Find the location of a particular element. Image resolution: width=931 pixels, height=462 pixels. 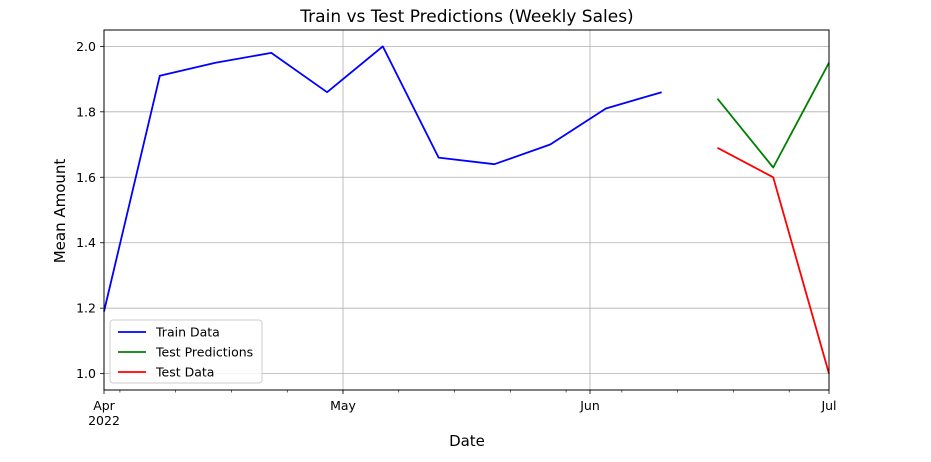

legend-label: Test Data is located at coordinates (184, 372).